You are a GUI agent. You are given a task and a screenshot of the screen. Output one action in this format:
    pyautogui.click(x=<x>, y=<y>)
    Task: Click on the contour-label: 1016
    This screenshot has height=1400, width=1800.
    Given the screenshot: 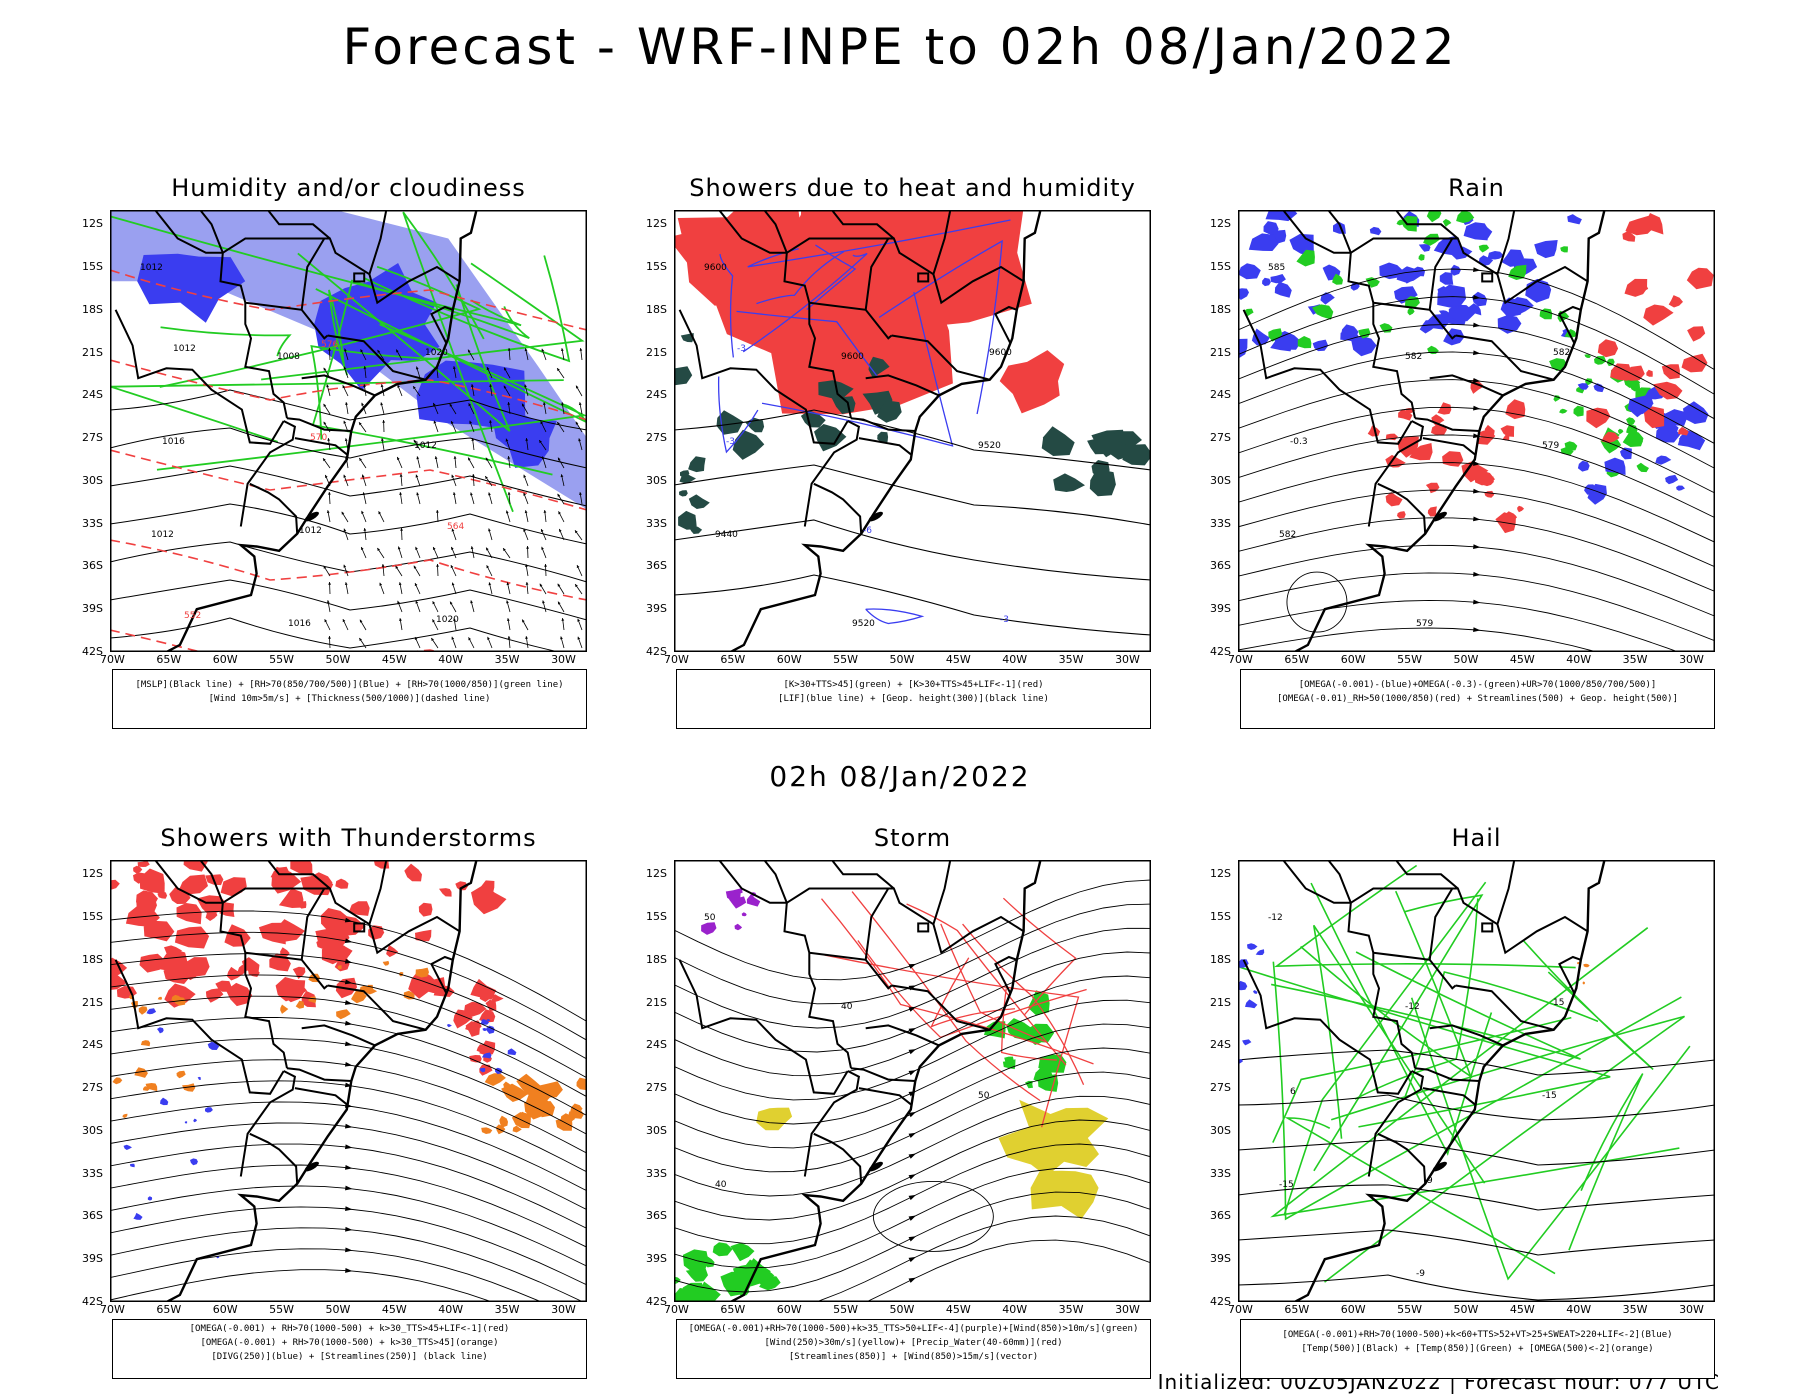 What is the action you would take?
    pyautogui.click(x=299, y=624)
    